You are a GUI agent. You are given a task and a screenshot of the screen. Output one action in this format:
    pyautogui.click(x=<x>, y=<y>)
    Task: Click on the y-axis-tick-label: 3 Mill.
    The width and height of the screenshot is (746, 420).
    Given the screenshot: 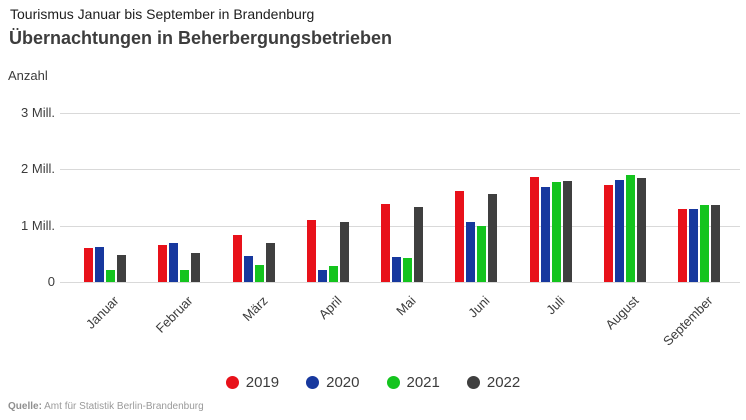 What is the action you would take?
    pyautogui.click(x=38, y=113)
    